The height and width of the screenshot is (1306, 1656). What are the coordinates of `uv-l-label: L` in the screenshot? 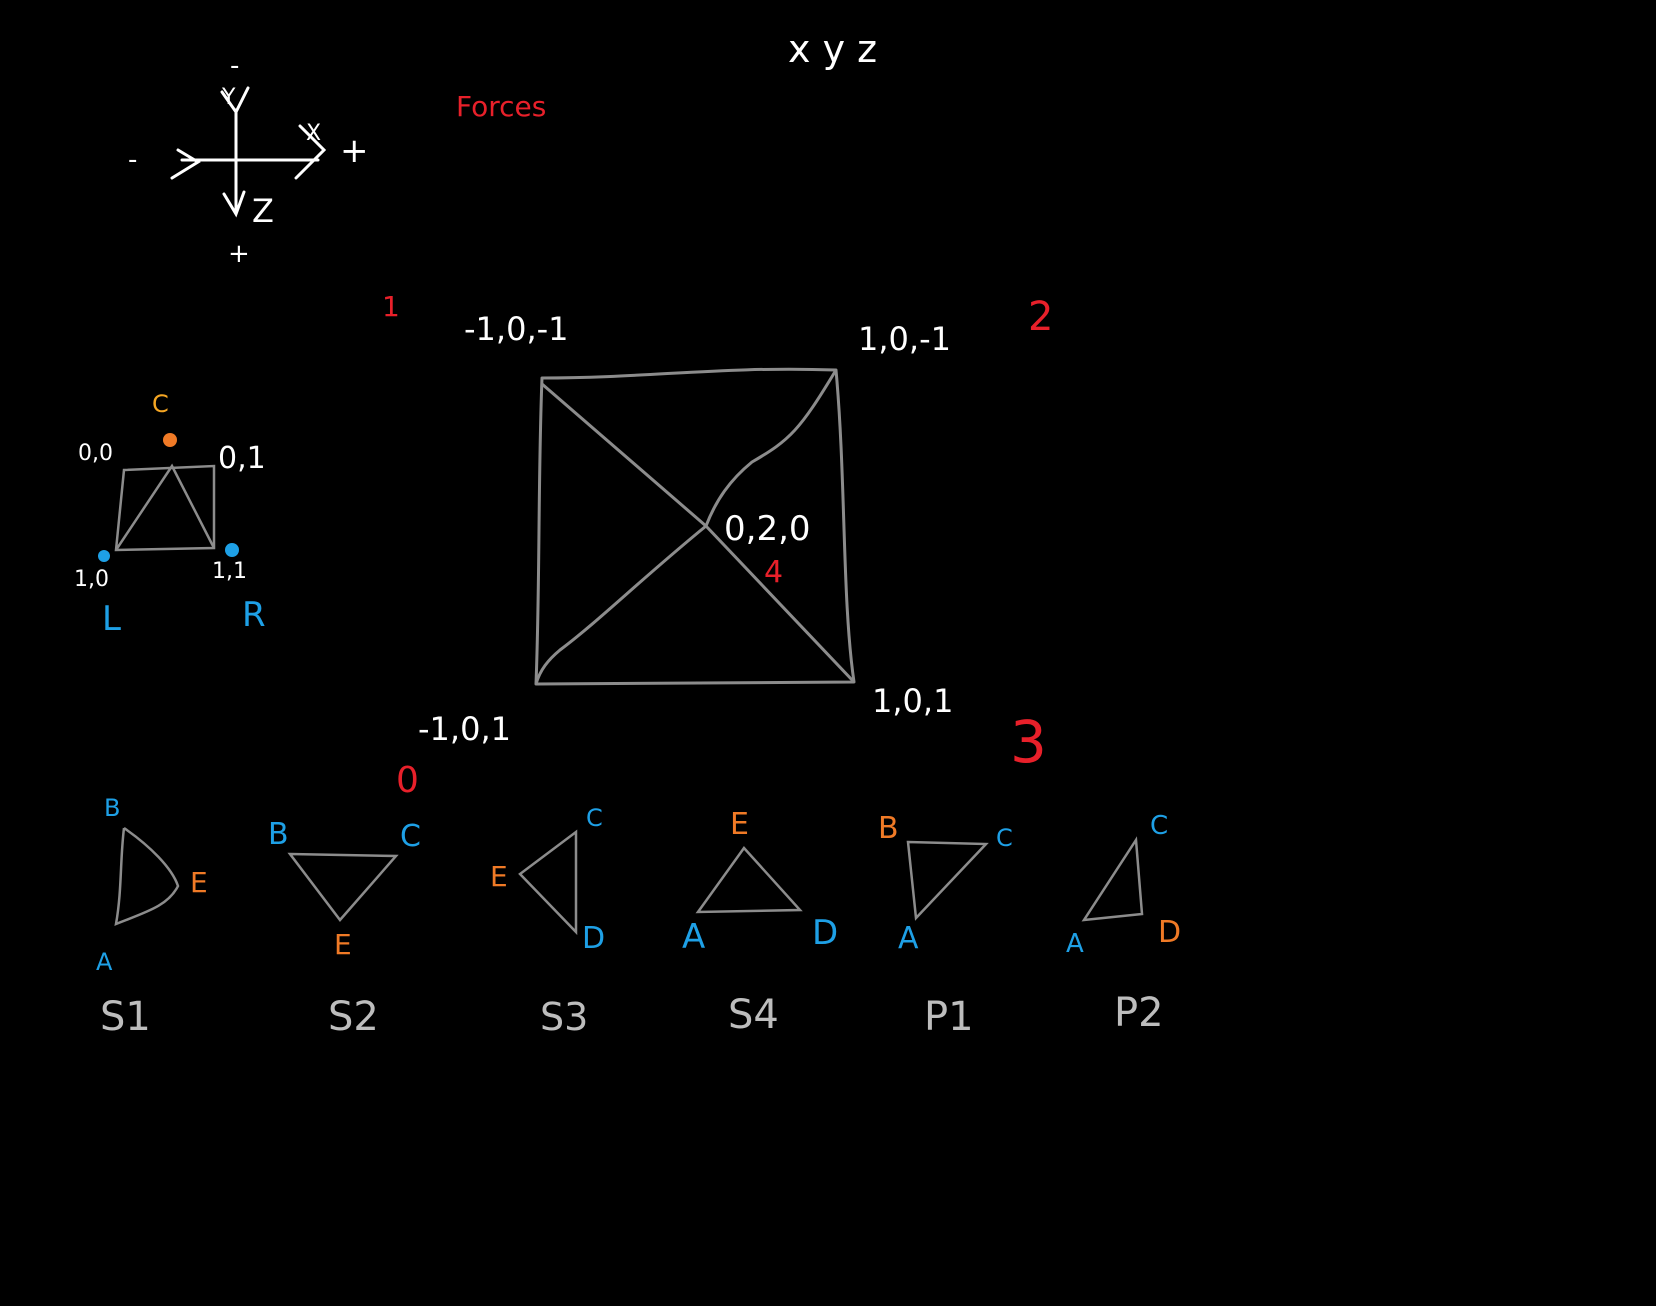 It's located at (111, 619).